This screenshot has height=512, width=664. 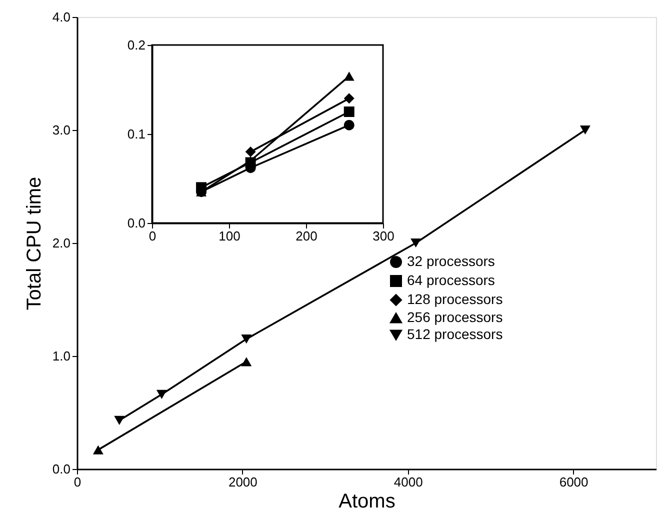 What do you see at coordinates (367, 501) in the screenshot?
I see `x-axis-title: Atoms` at bounding box center [367, 501].